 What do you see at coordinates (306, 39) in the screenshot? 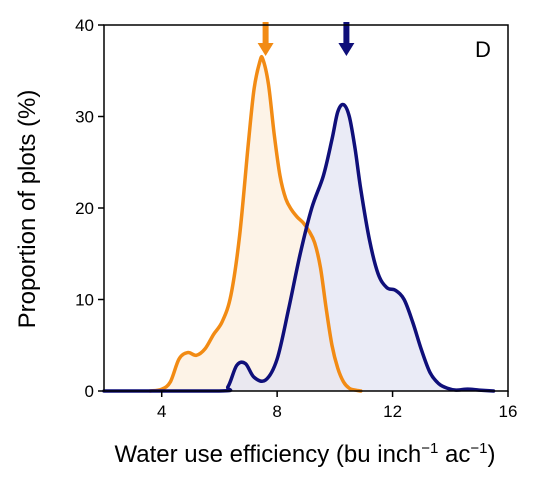
I see `mean-arrows` at bounding box center [306, 39].